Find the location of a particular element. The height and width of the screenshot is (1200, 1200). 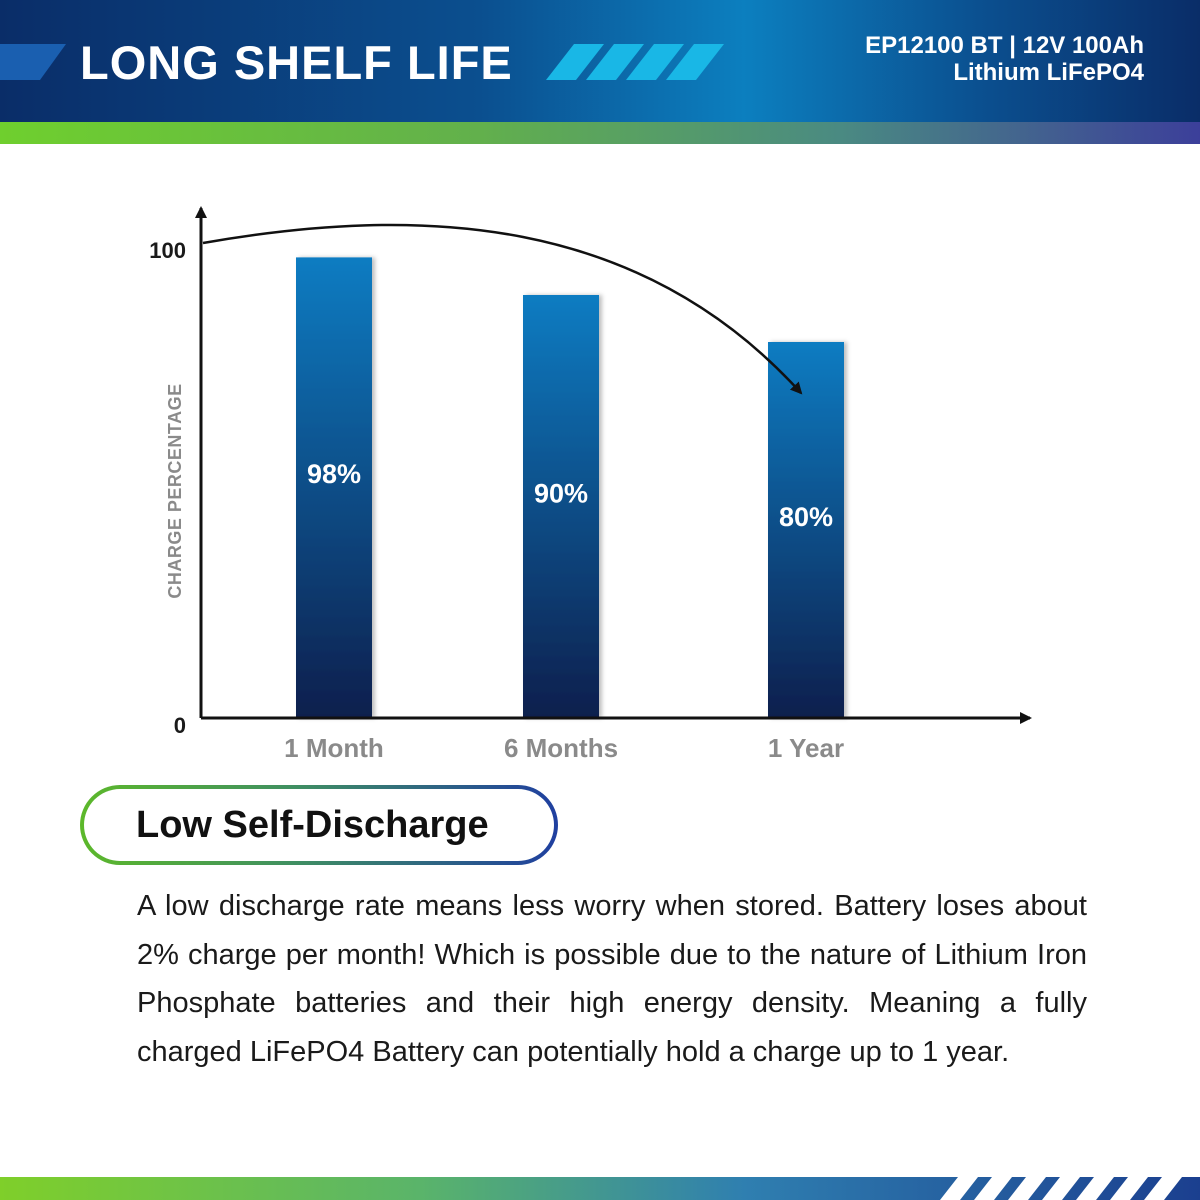

section-heading: Low Self-Discharge is located at coordinates (312, 824).